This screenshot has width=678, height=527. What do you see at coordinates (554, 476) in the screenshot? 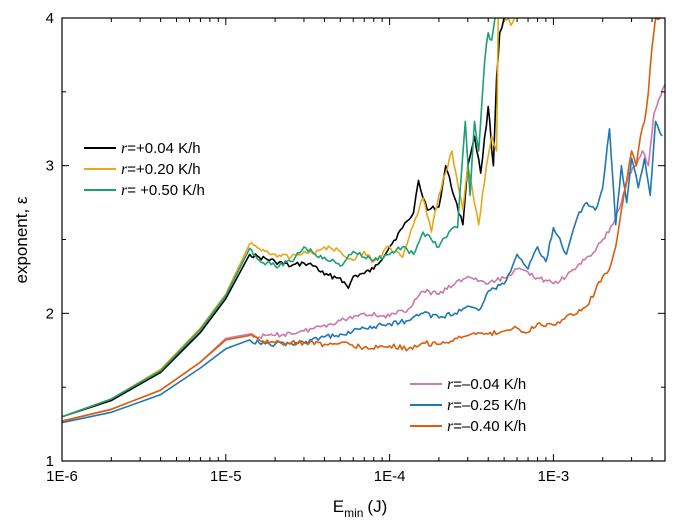
I see `x-tick-label: 1E-3` at bounding box center [554, 476].